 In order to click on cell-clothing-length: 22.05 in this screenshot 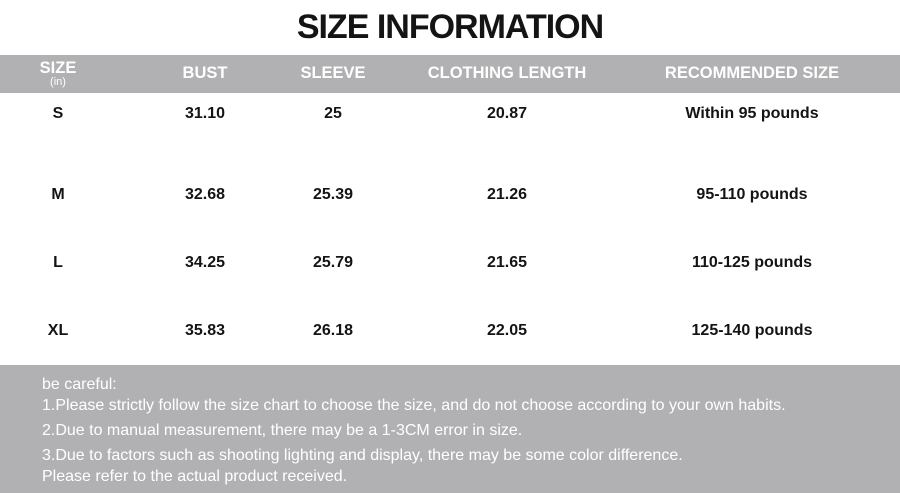, I will do `click(507, 330)`.